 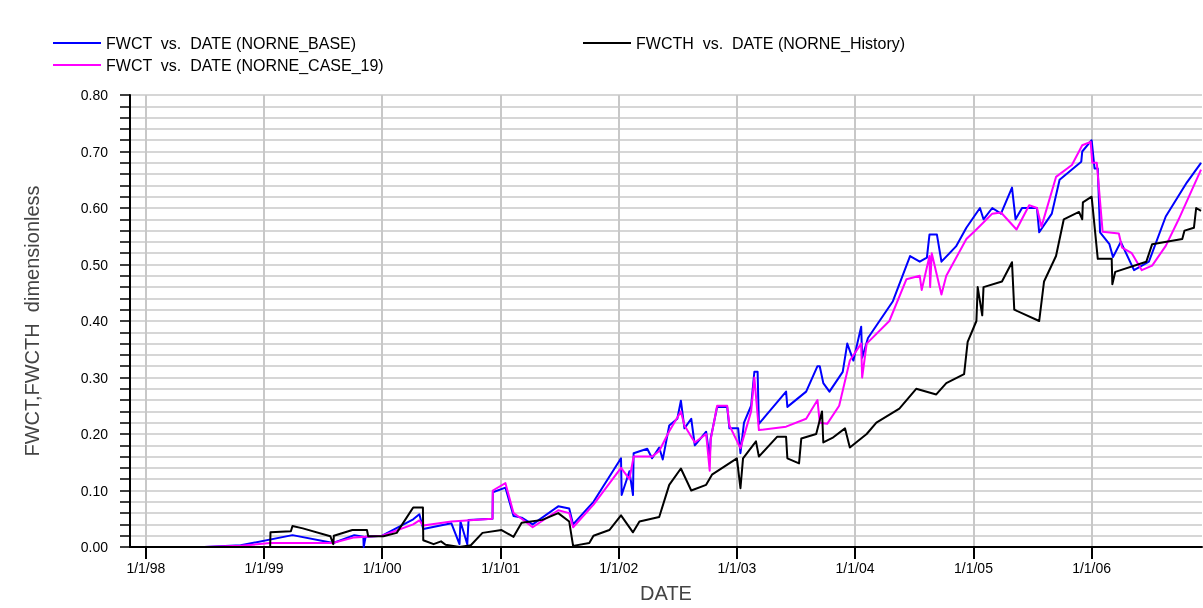 I want to click on y-tick-label: 0.60, so click(x=94, y=208).